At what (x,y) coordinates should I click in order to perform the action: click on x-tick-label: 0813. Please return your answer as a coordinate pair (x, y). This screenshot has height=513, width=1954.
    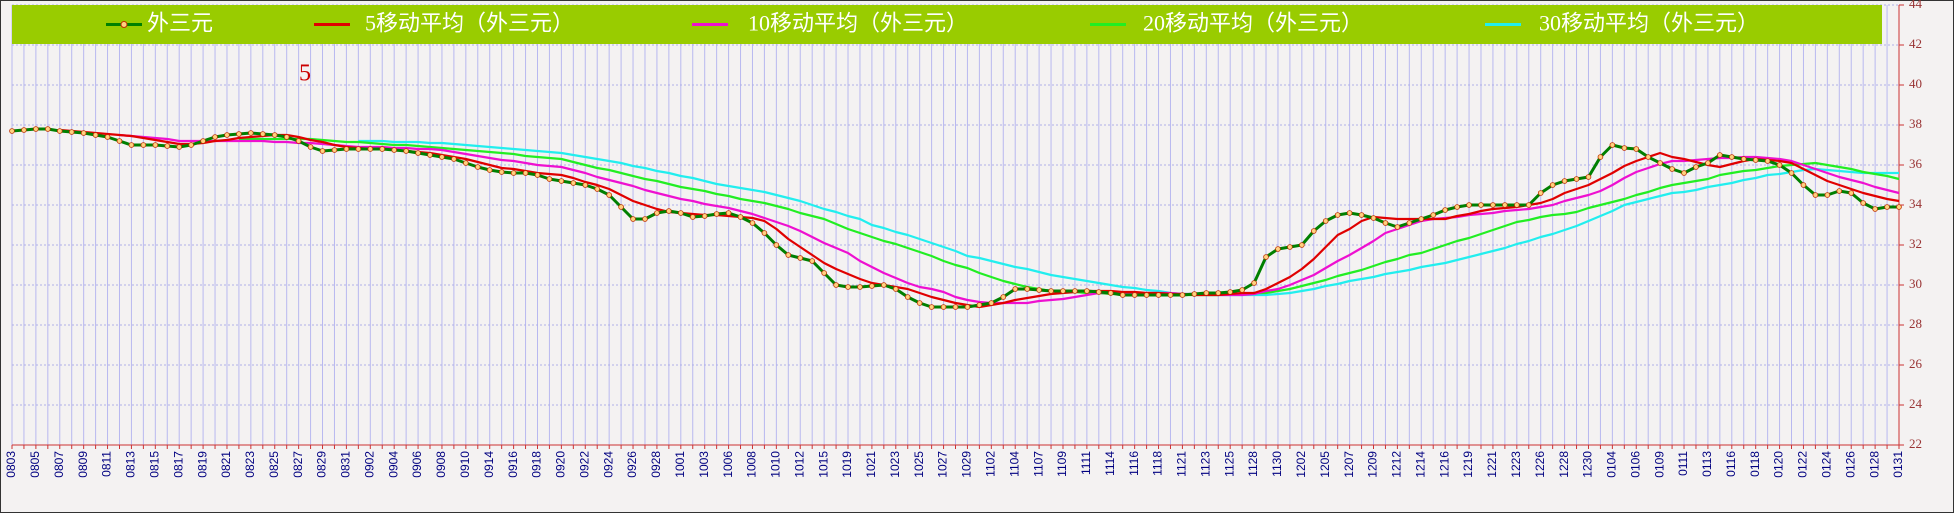
    Looking at the image, I should click on (131, 464).